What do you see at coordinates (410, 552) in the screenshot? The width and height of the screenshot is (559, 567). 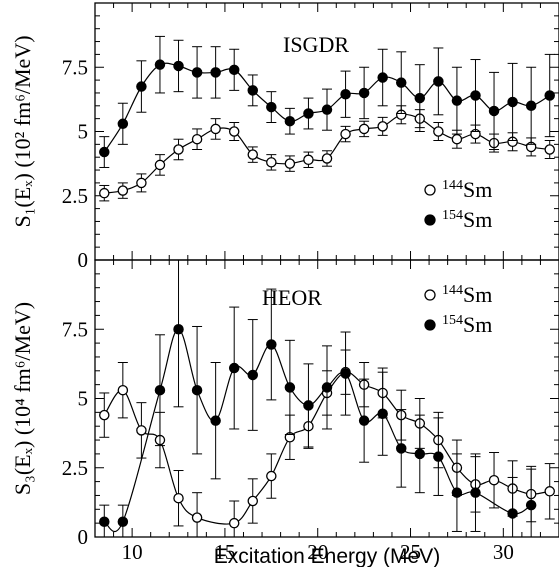 I see `x-tick-label: 25` at bounding box center [410, 552].